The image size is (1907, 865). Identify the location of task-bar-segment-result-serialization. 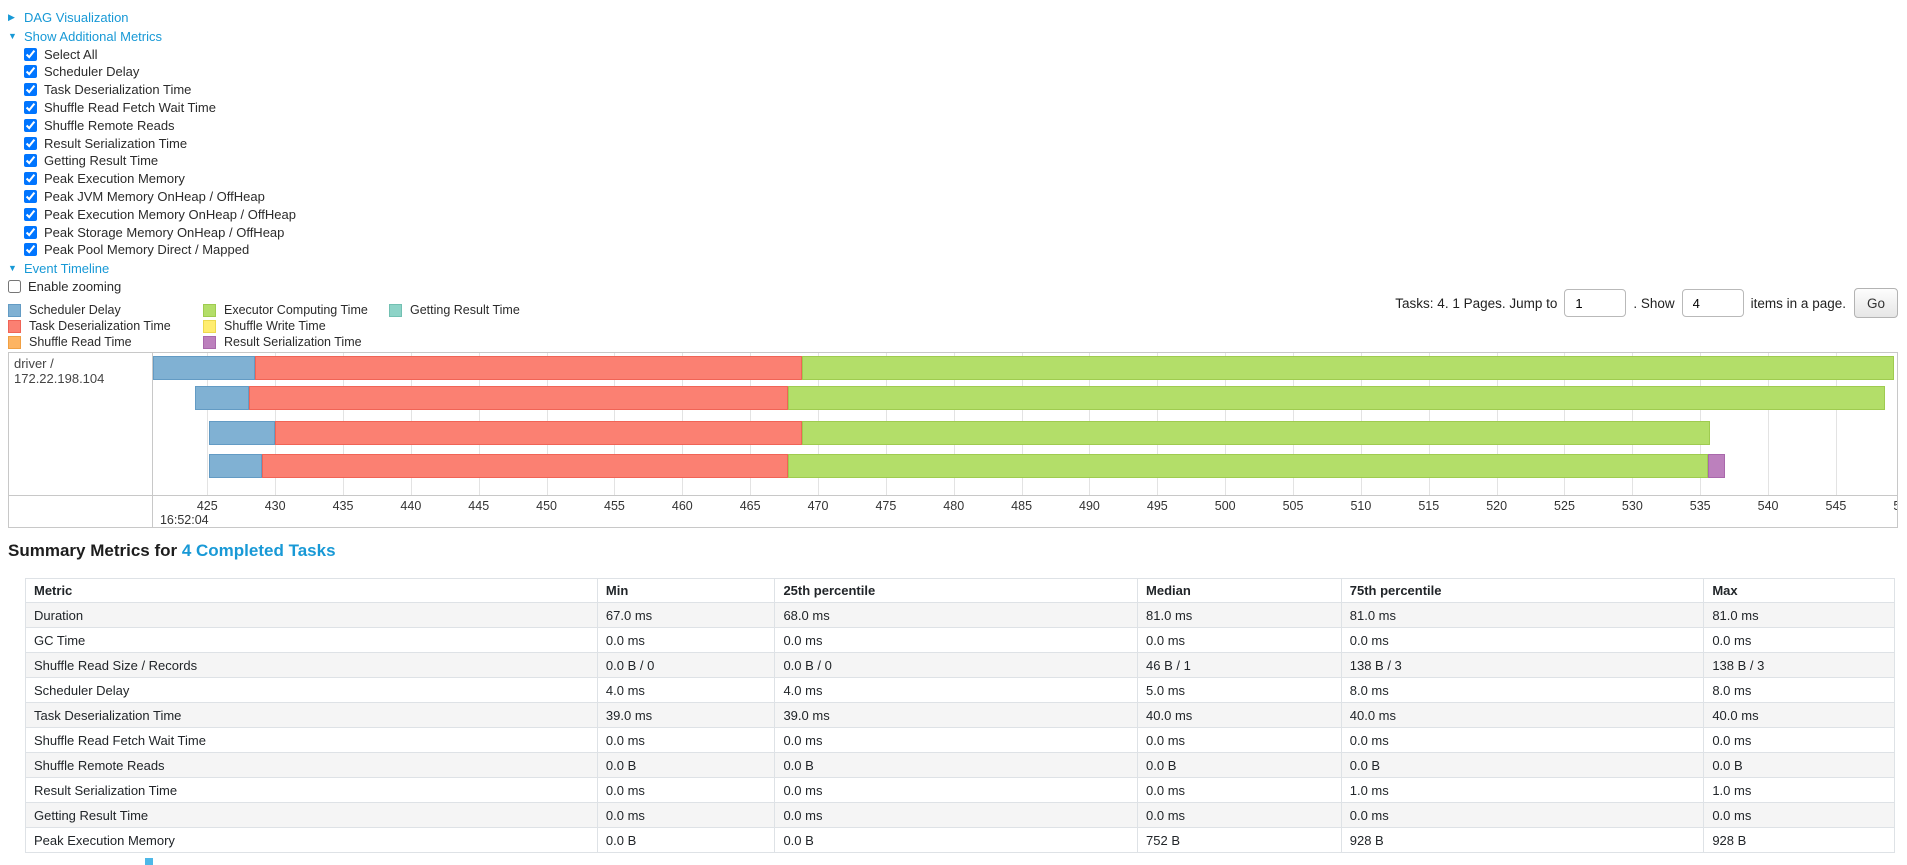
(1716, 466).